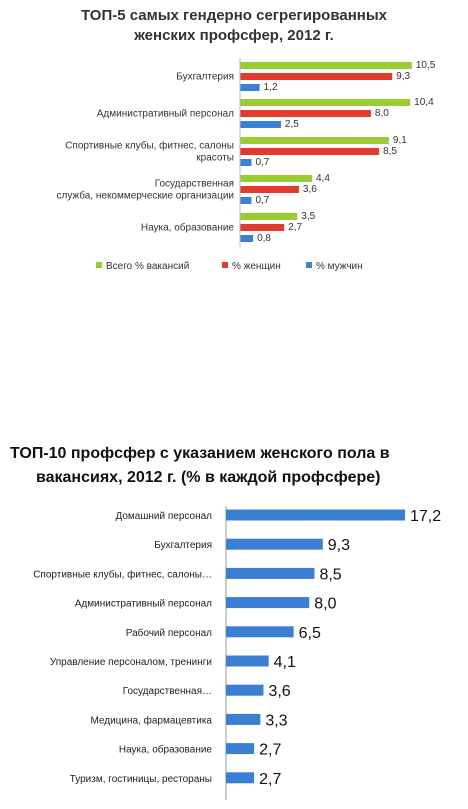 The image size is (468, 809). What do you see at coordinates (292, 124) in the screenshot?
I see `data-label: 2,5` at bounding box center [292, 124].